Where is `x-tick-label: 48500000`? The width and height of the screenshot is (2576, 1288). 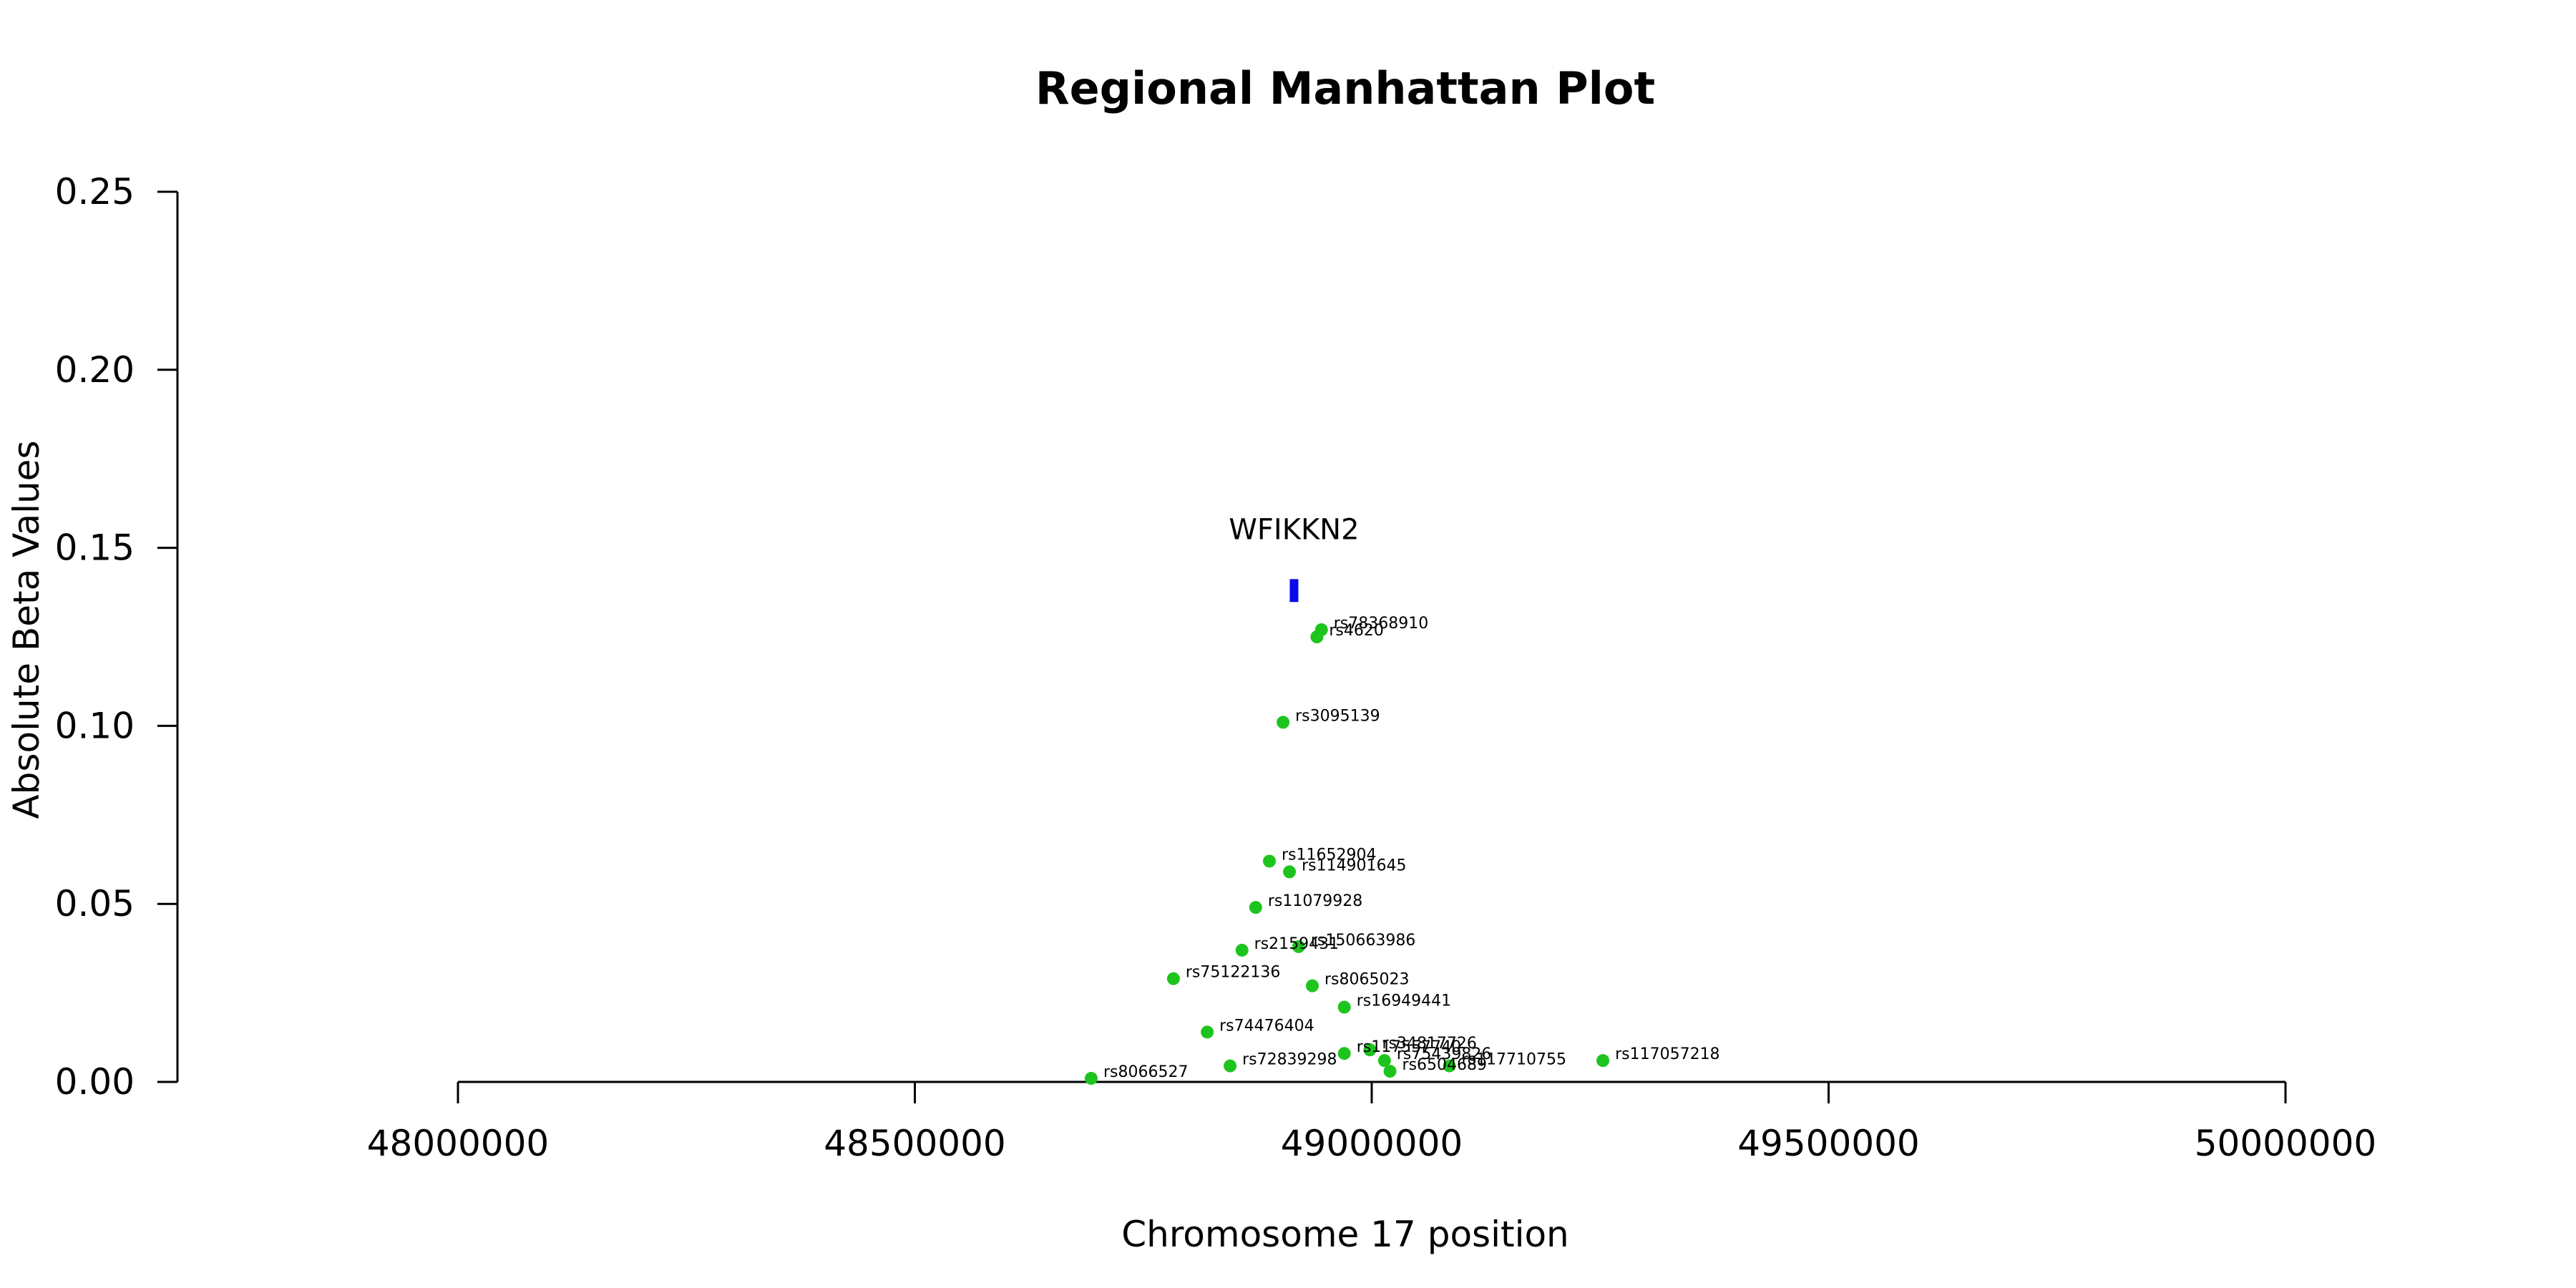 x-tick-label: 48500000 is located at coordinates (915, 1143).